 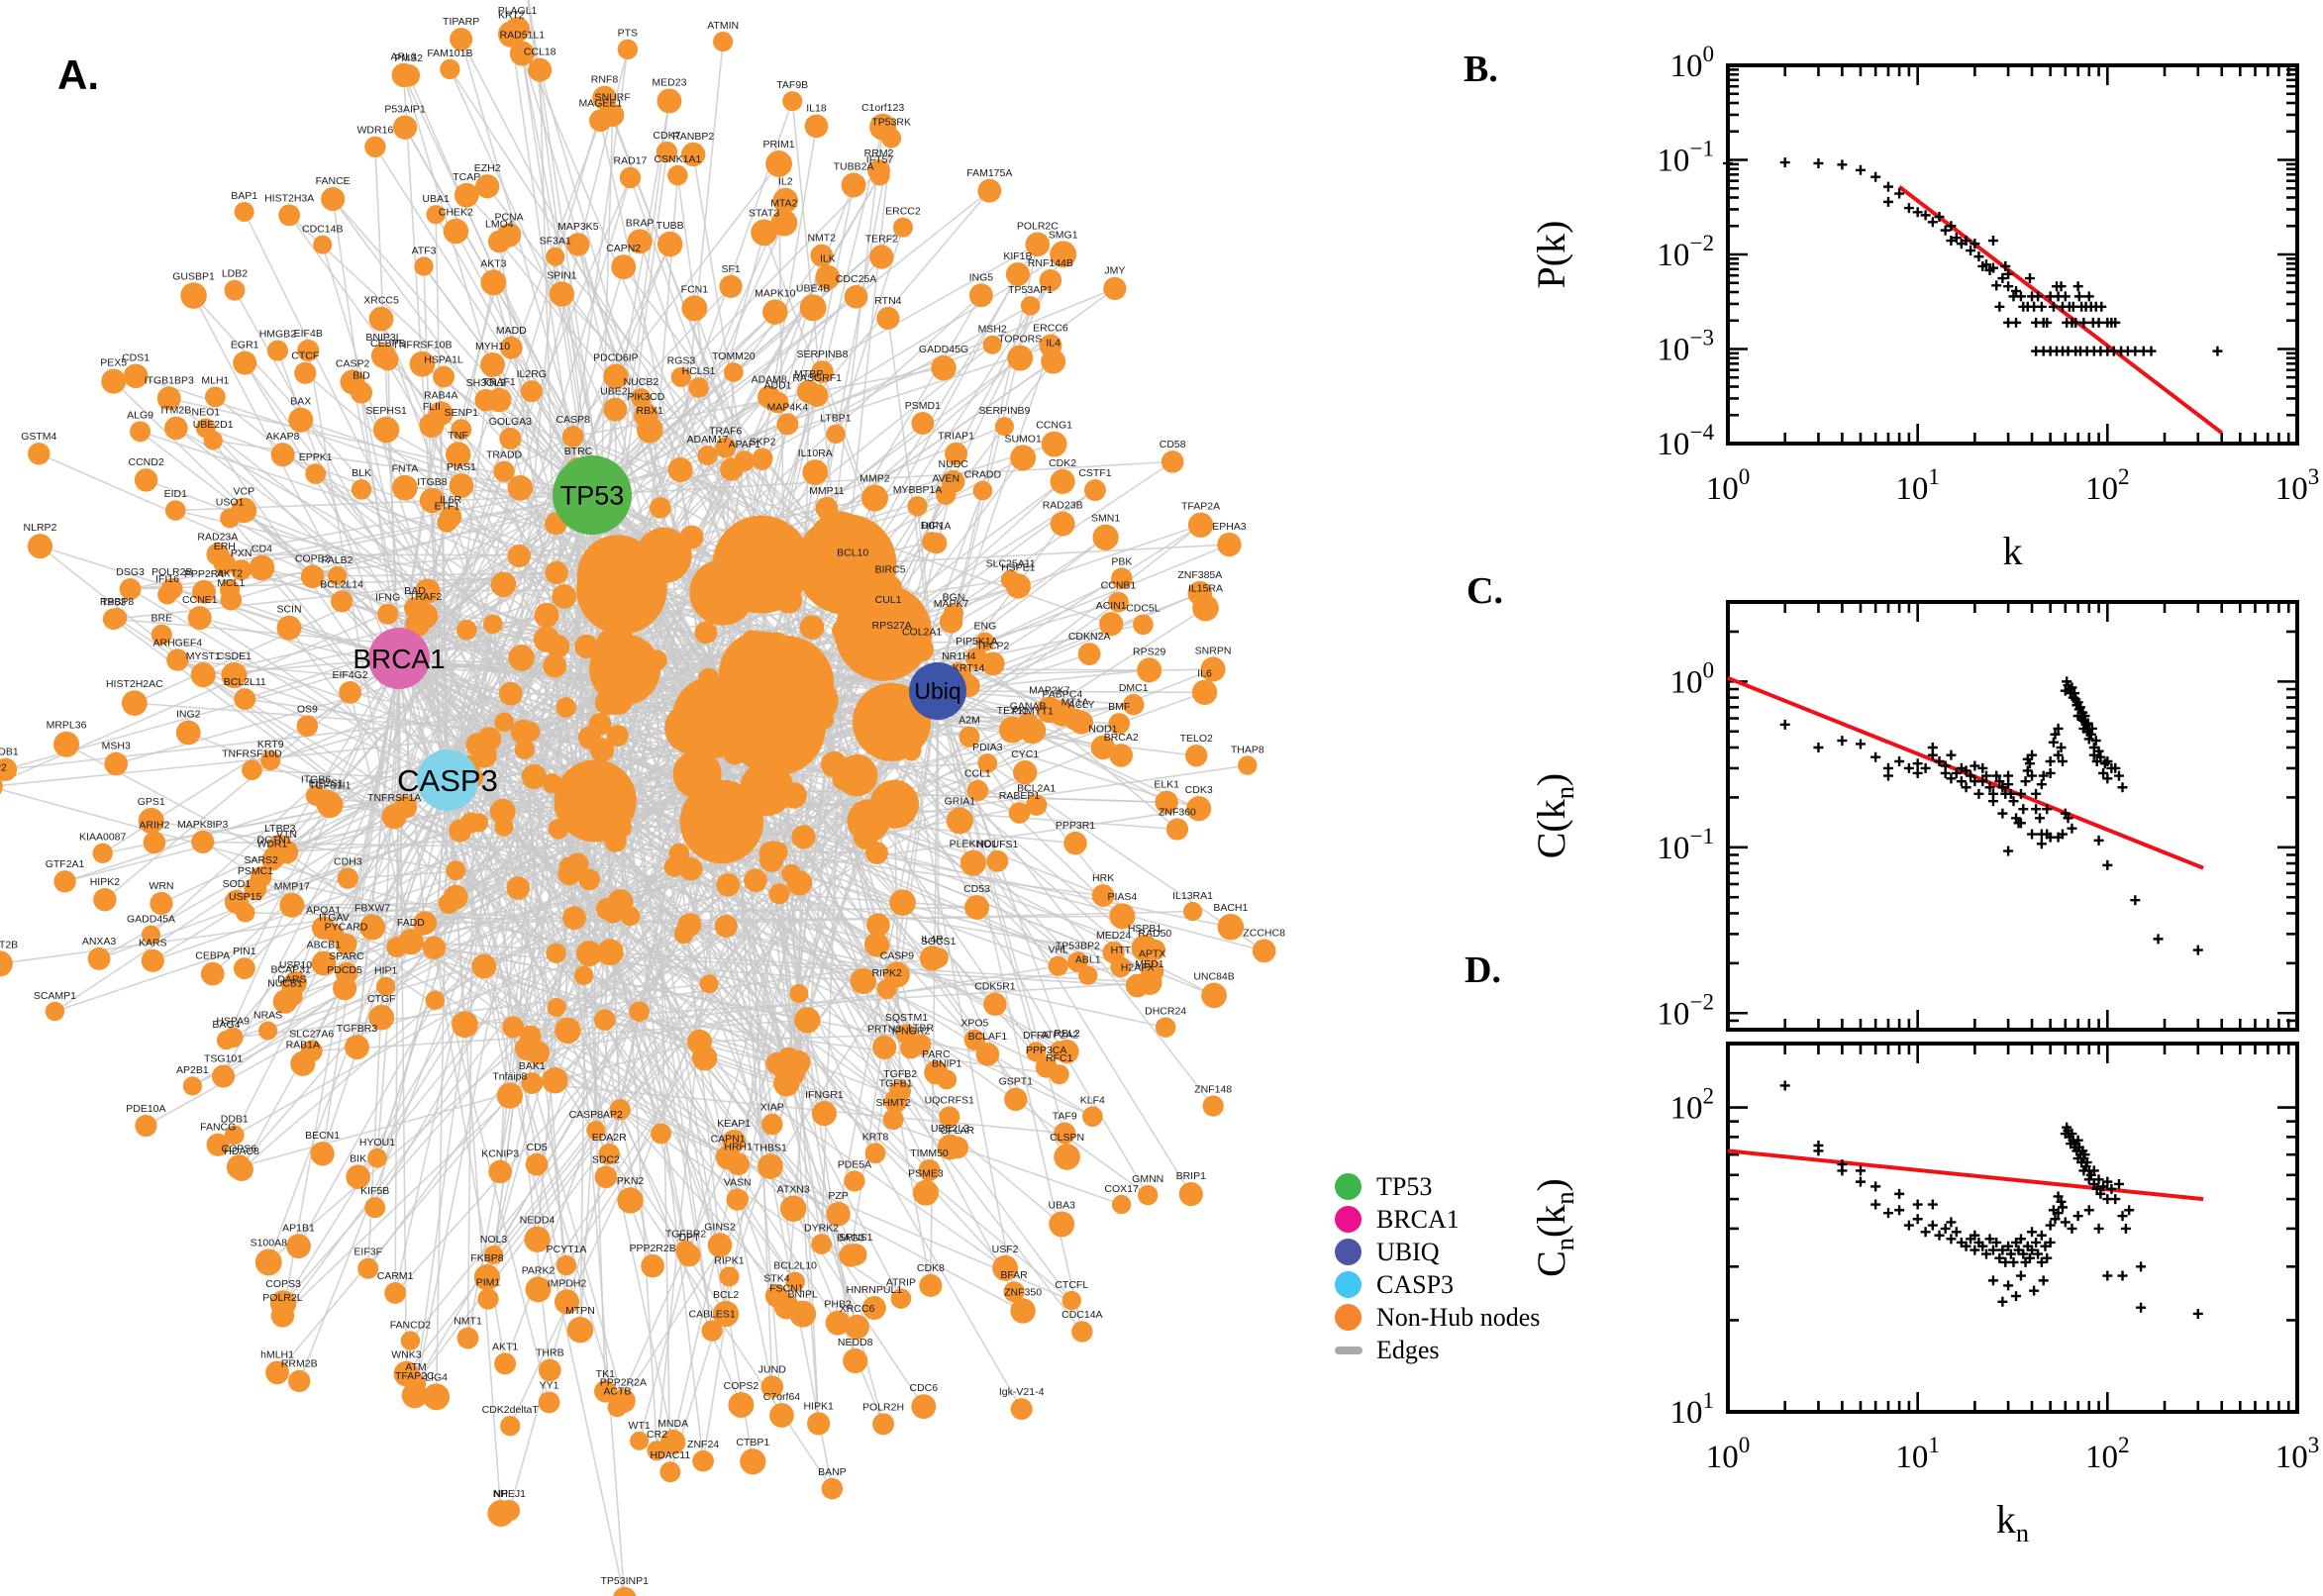 What do you see at coordinates (1349, 1317) in the screenshot?
I see `nonhub-swatch-icon` at bounding box center [1349, 1317].